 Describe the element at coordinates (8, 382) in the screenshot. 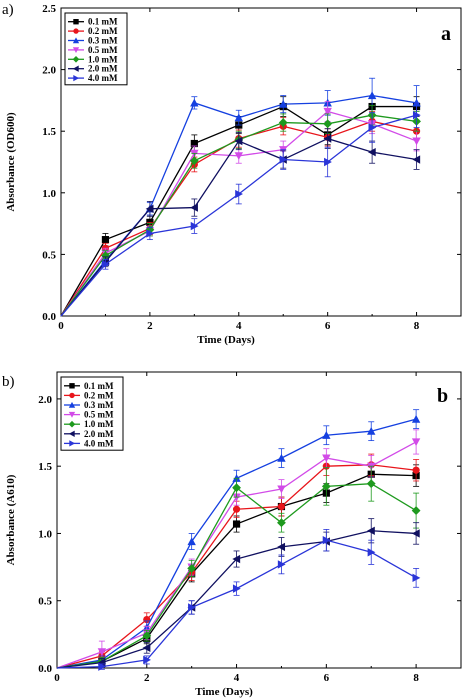

I see `figure-label: b)` at that location.